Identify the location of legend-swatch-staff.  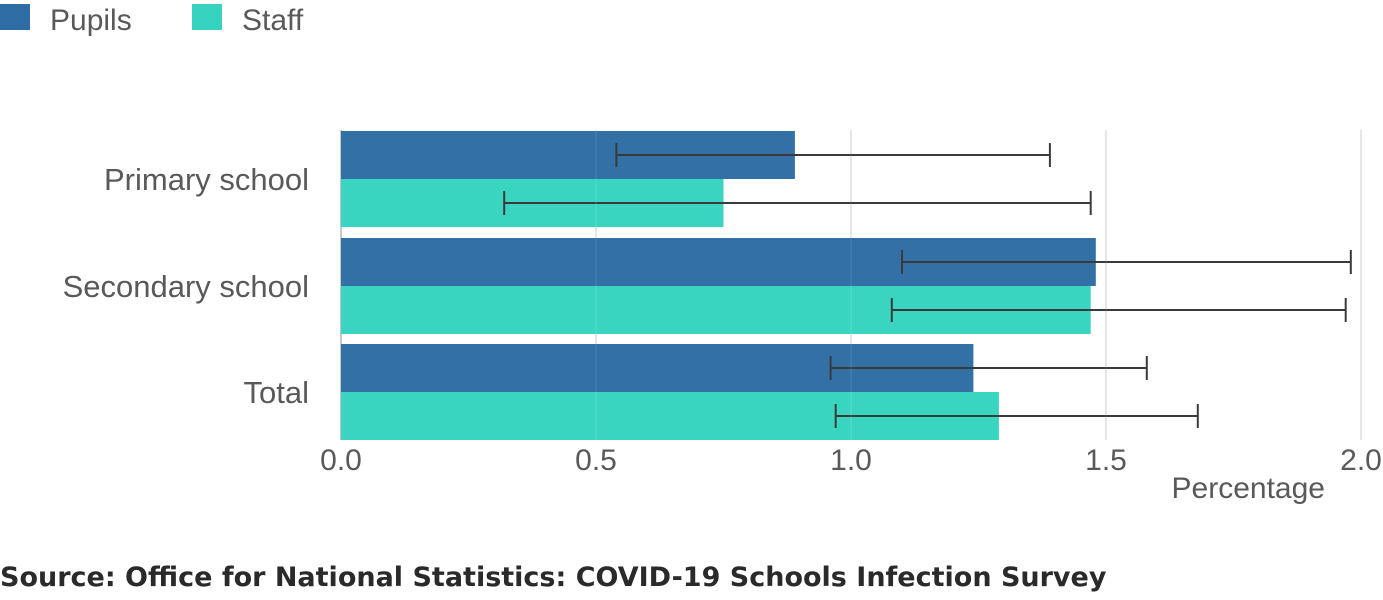
(207, 17).